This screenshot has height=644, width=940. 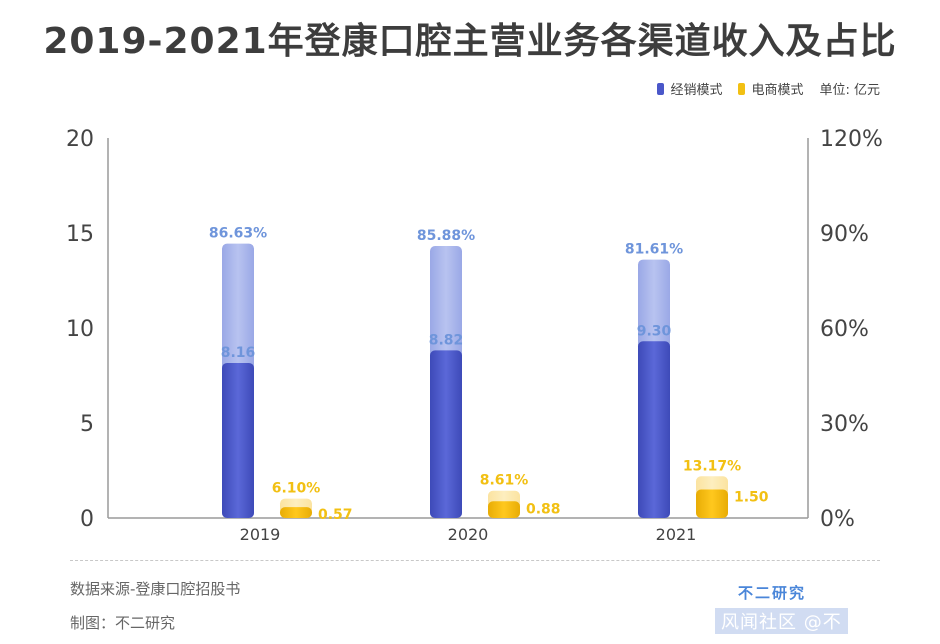 I want to click on unit-label: 单位: 亿元, so click(x=849, y=90).